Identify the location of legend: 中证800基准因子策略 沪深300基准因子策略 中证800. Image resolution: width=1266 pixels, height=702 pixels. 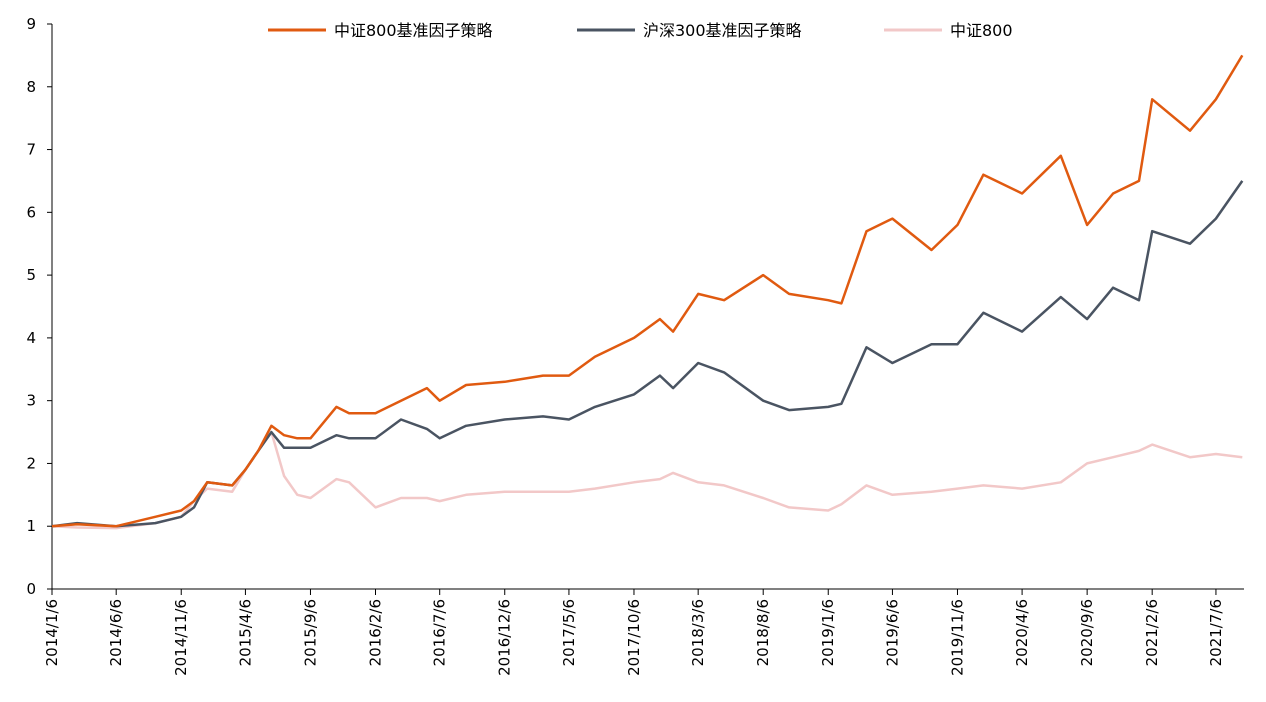
(640, 30).